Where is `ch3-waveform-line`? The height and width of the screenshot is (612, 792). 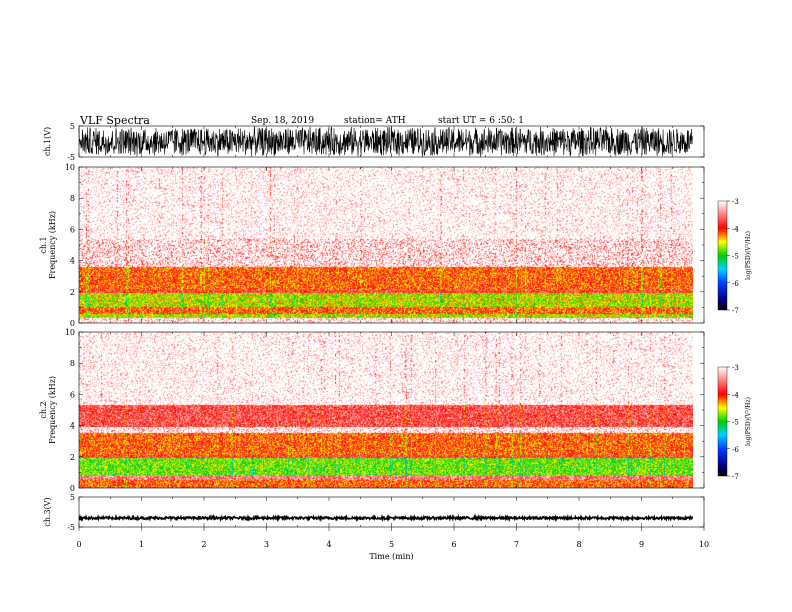
ch3-waveform-line is located at coordinates (386, 518).